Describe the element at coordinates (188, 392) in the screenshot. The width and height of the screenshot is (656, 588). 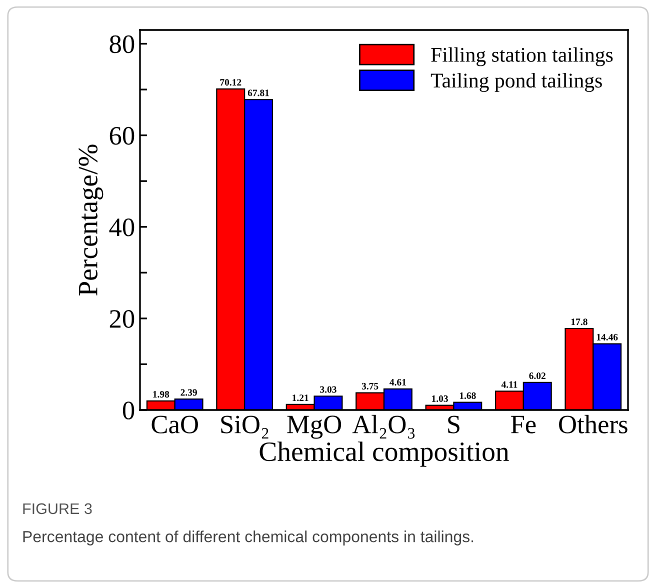
I see `data-label: 2.39` at that location.